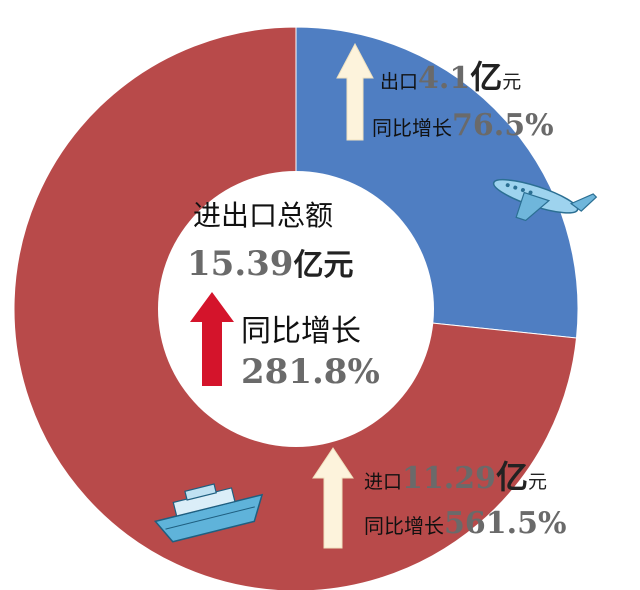 The height and width of the screenshot is (590, 640). Describe the element at coordinates (537, 482) in the screenshot. I see `import-unit-yuan: 元` at that location.